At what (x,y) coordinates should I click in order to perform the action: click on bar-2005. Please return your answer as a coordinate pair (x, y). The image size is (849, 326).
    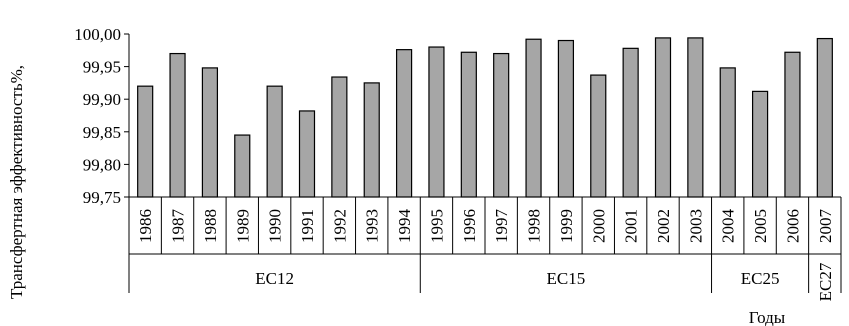
    Looking at the image, I should click on (760, 144).